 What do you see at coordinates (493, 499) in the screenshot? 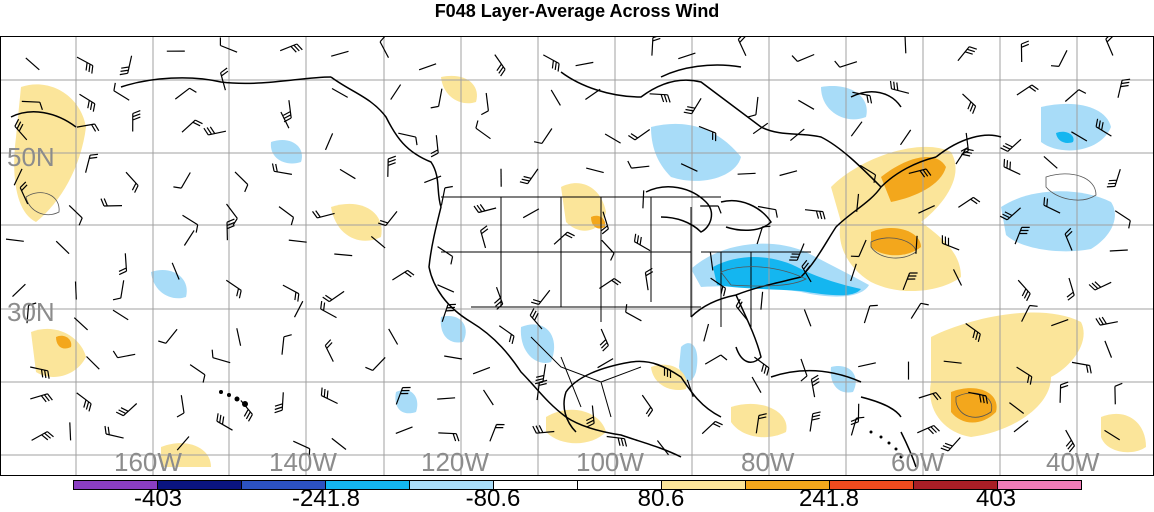
I see `colorbar-label: -80.6` at bounding box center [493, 499].